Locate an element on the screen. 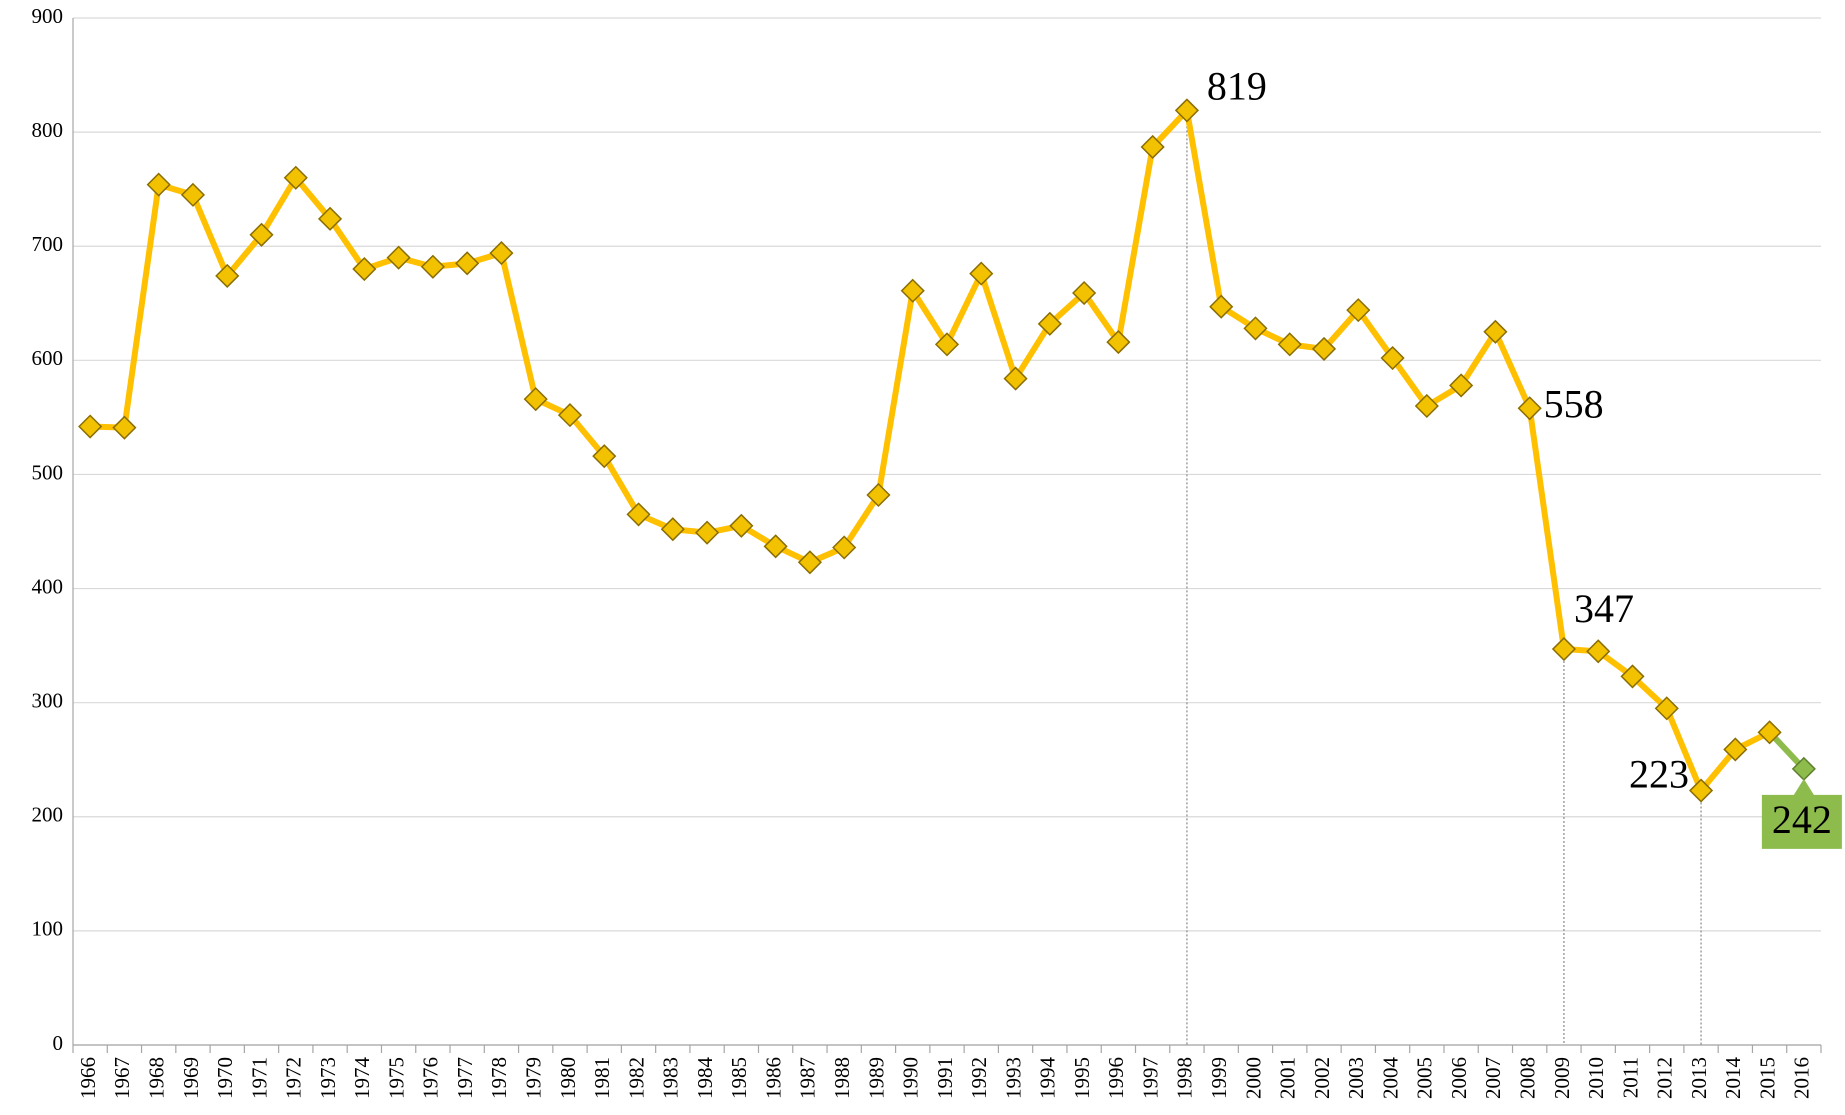 The image size is (1845, 1115). data-label: 558 is located at coordinates (1574, 403).